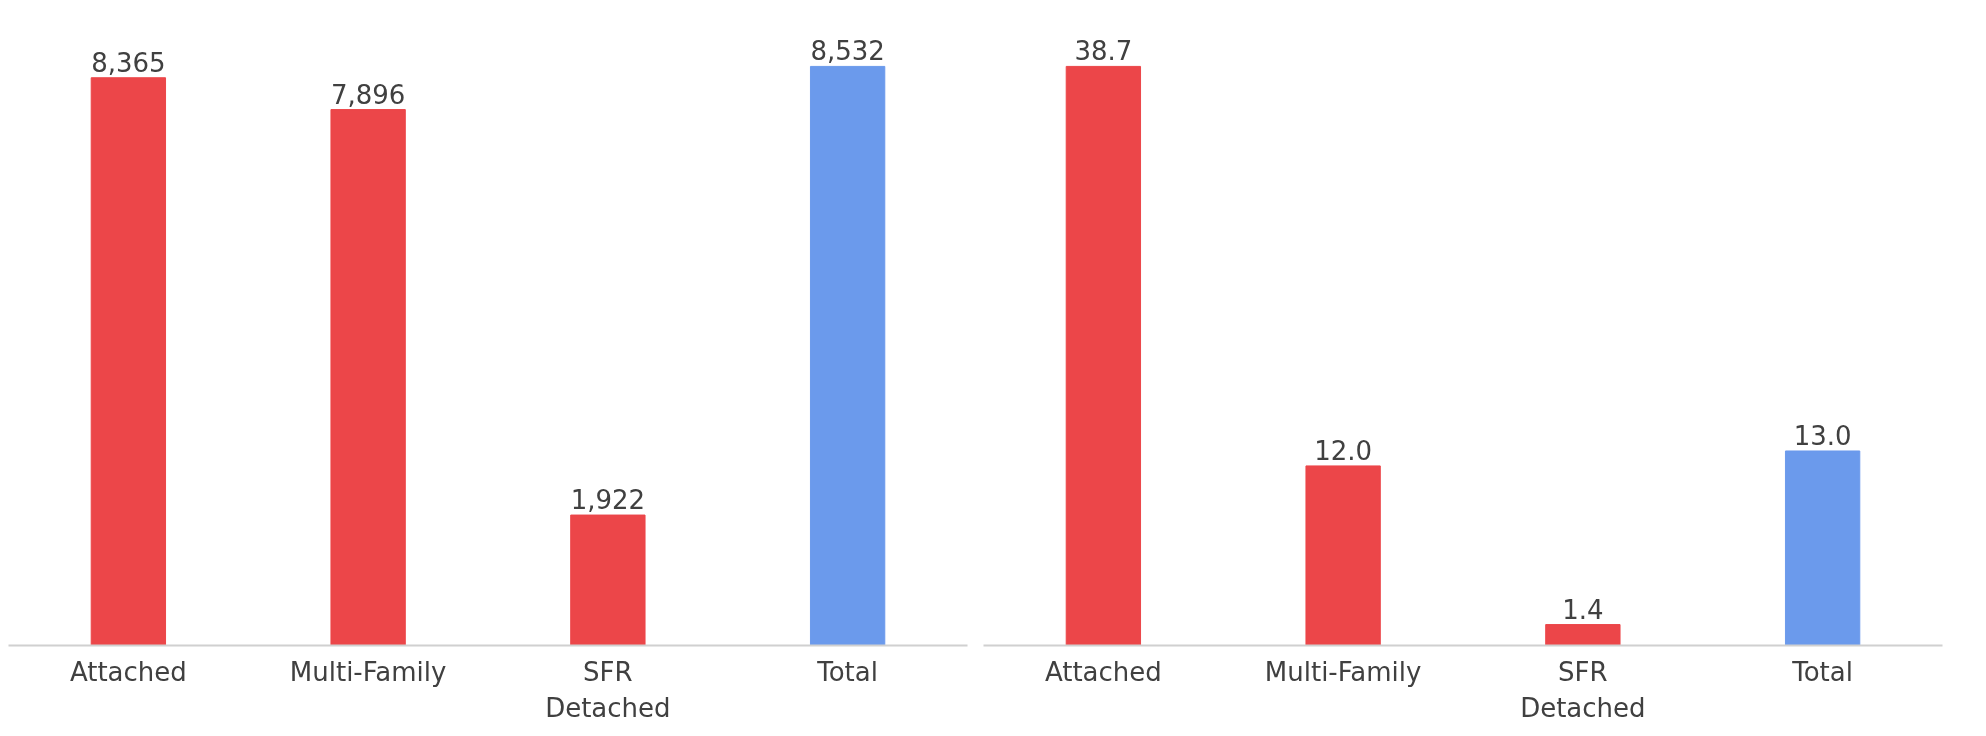 The width and height of the screenshot is (1986, 736). I want to click on data-label: 8,365, so click(128, 62).